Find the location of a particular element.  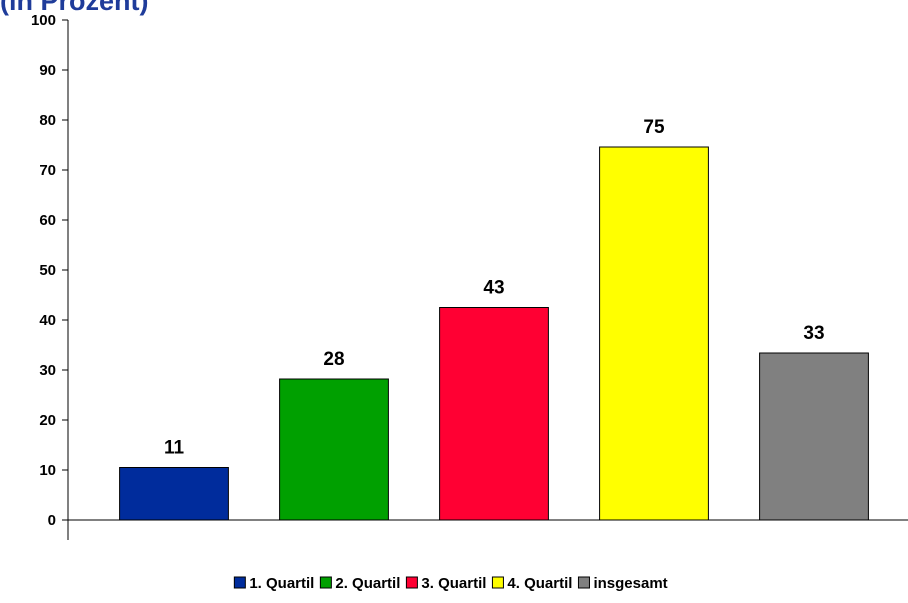

legend-label: 1. Quartil is located at coordinates (281, 583).